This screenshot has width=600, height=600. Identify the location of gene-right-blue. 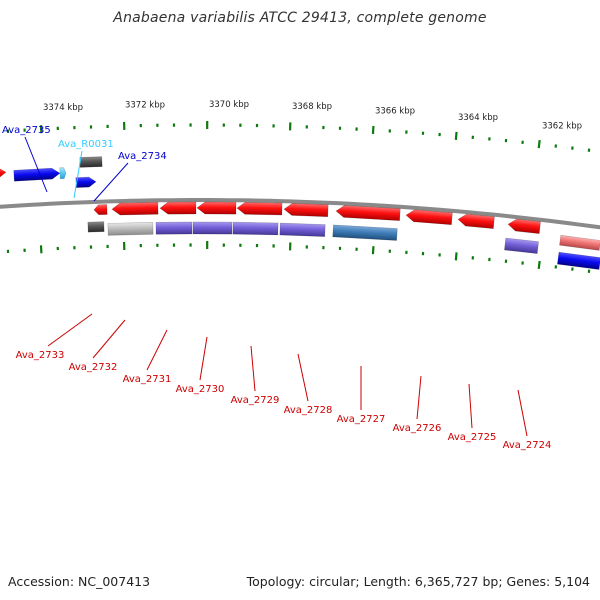
(578, 260).